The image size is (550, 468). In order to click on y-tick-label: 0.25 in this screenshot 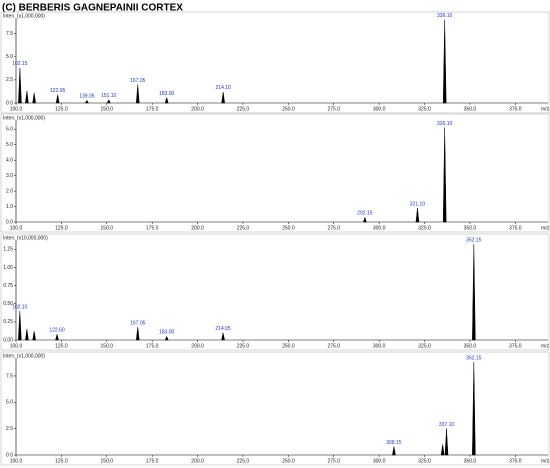, I will do `click(8, 322)`.